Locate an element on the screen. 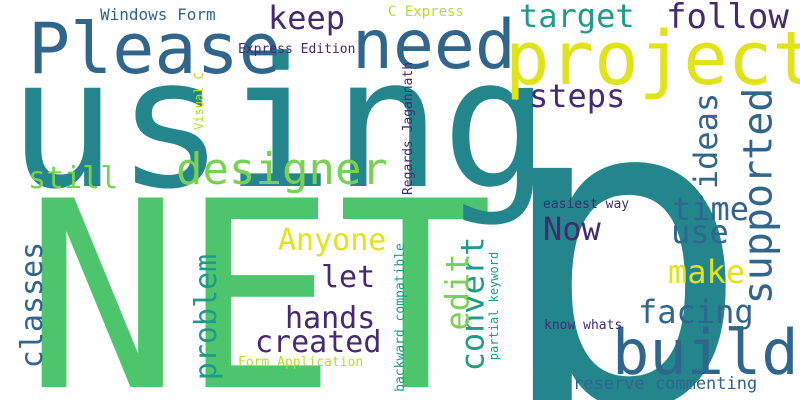 The image size is (800, 400). word-know-whats: know whats is located at coordinates (583, 325).